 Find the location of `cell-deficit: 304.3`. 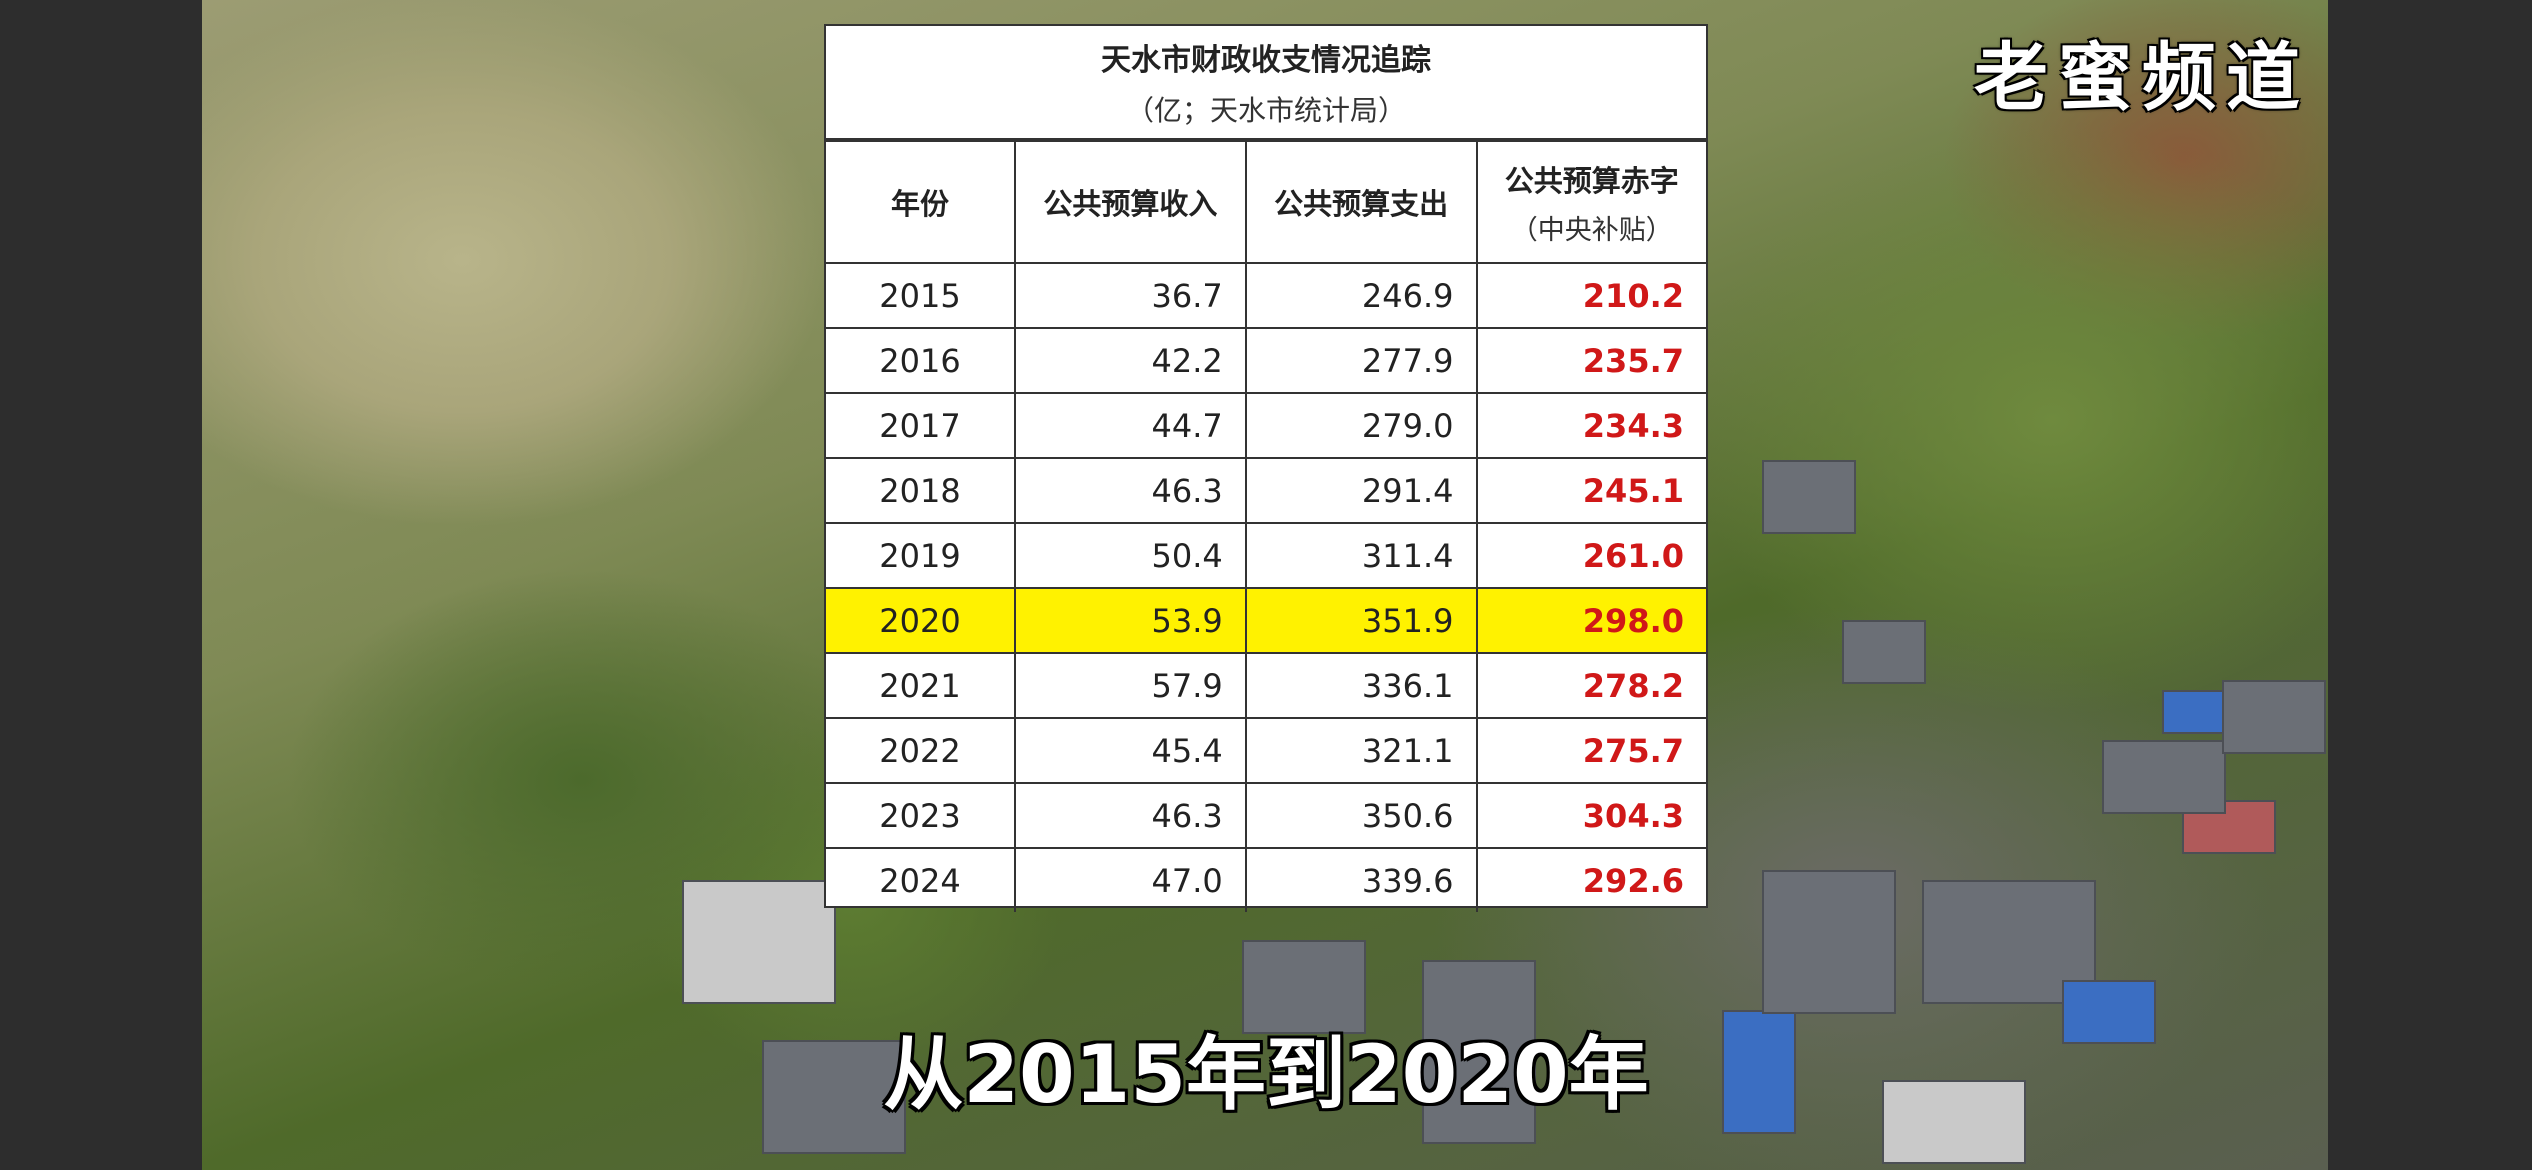

cell-deficit: 304.3 is located at coordinates (1591, 815).